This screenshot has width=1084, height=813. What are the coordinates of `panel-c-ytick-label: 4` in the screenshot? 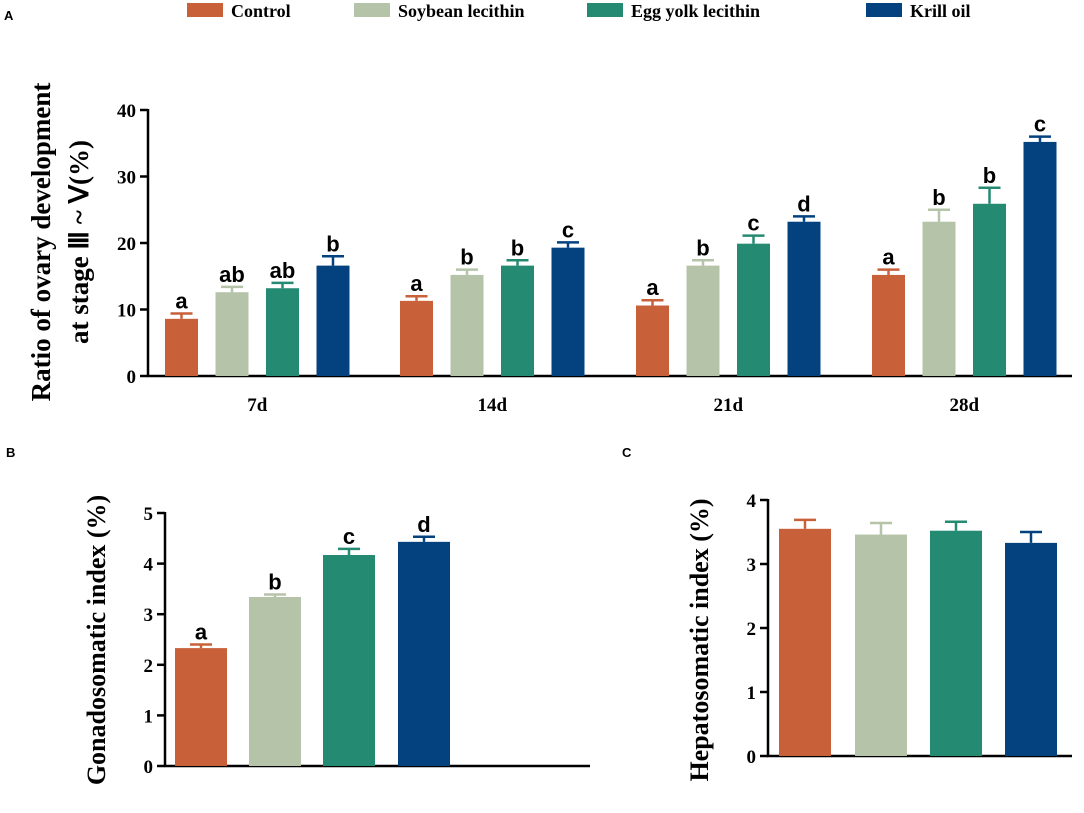 It's located at (752, 501).